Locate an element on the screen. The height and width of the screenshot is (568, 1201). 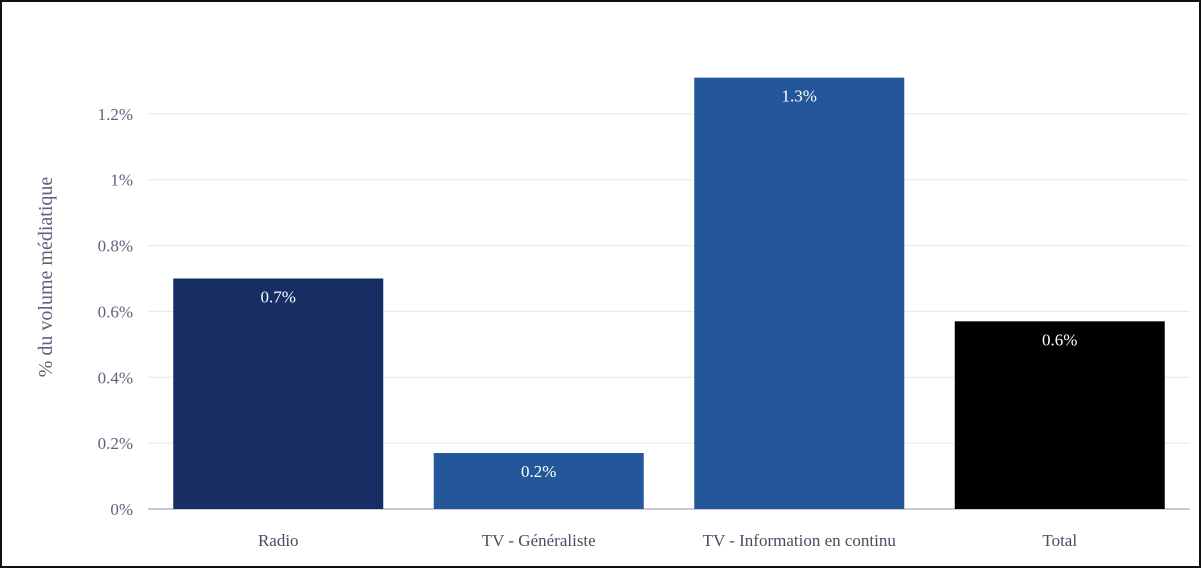
x-category-label: TV - Information en continu is located at coordinates (800, 540).